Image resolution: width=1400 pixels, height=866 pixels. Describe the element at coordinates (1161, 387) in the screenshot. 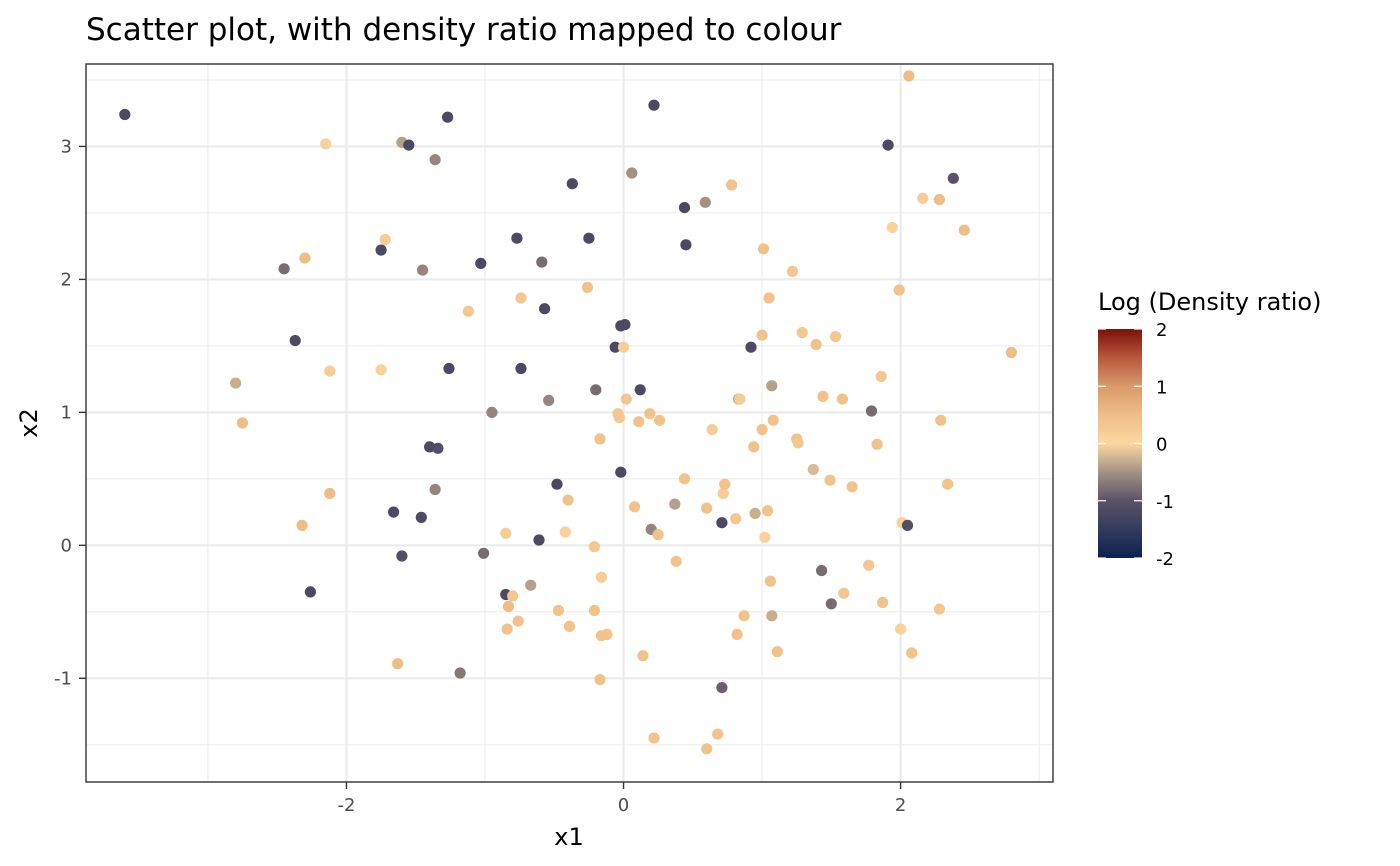

I see `legend-label: 1` at that location.